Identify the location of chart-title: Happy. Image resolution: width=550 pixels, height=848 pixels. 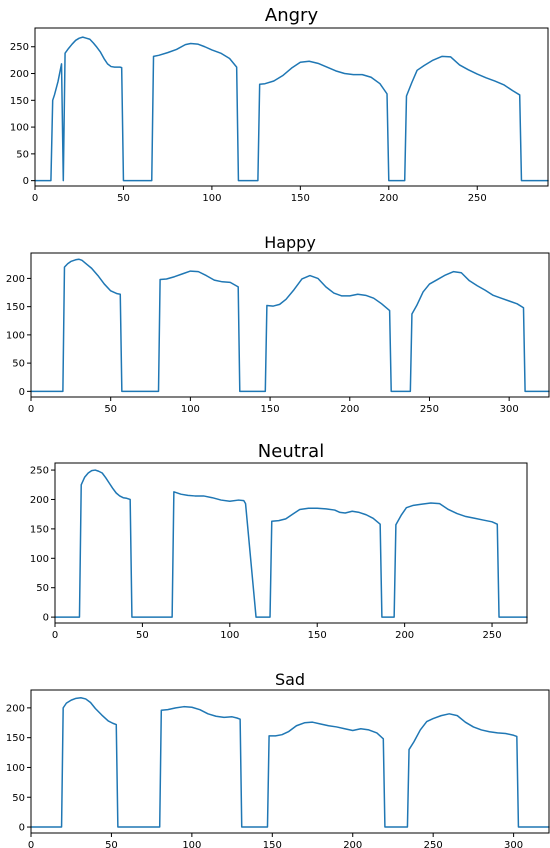
(290, 242).